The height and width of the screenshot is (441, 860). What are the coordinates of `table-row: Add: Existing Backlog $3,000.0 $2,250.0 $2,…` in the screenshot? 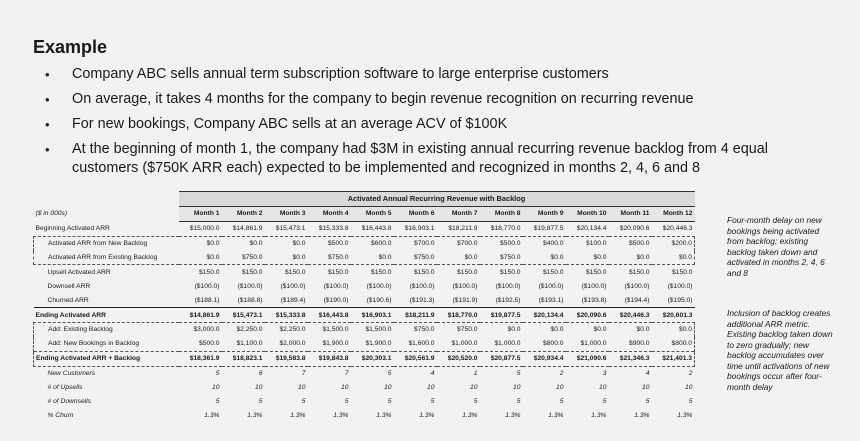 It's located at (364, 329).